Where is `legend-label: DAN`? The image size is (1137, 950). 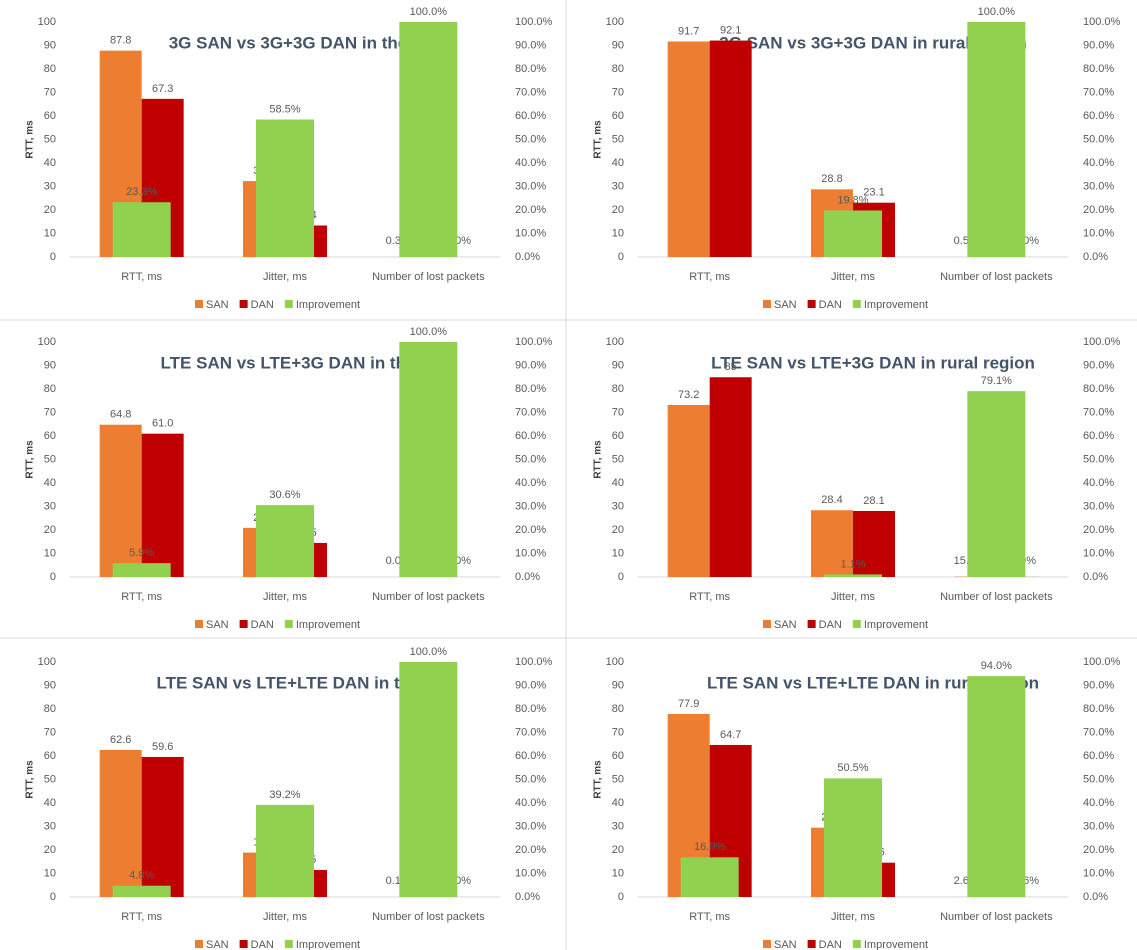
legend-label: DAN is located at coordinates (262, 305).